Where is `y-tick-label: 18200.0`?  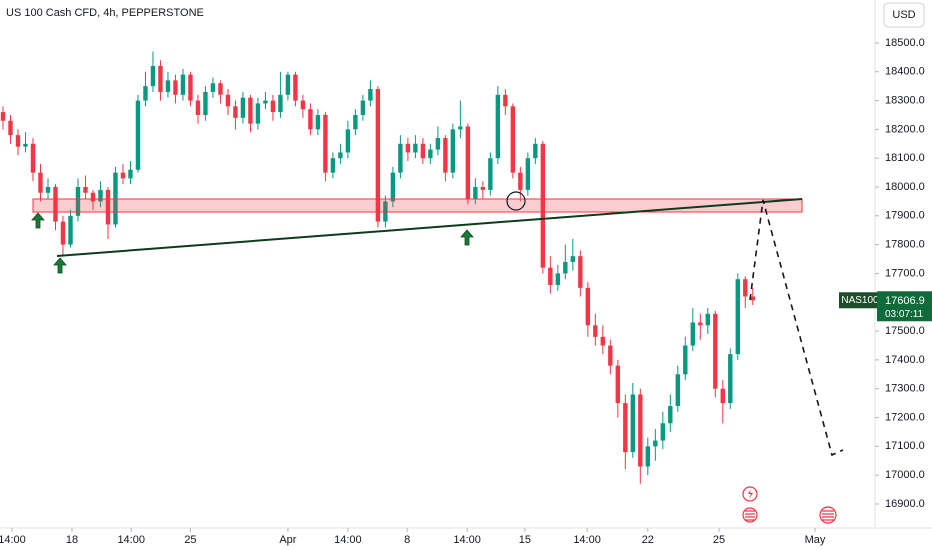
y-tick-label: 18200.0 is located at coordinates (905, 129).